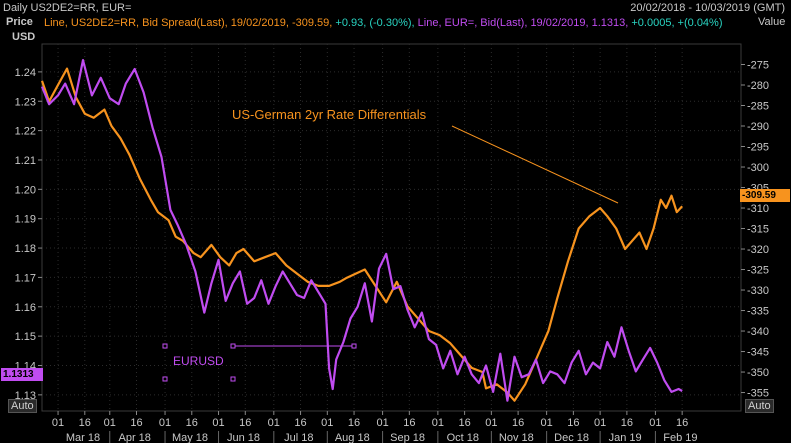 This screenshot has height=443, width=791. I want to click on x-axis-month-label: Aug 18, so click(352, 437).